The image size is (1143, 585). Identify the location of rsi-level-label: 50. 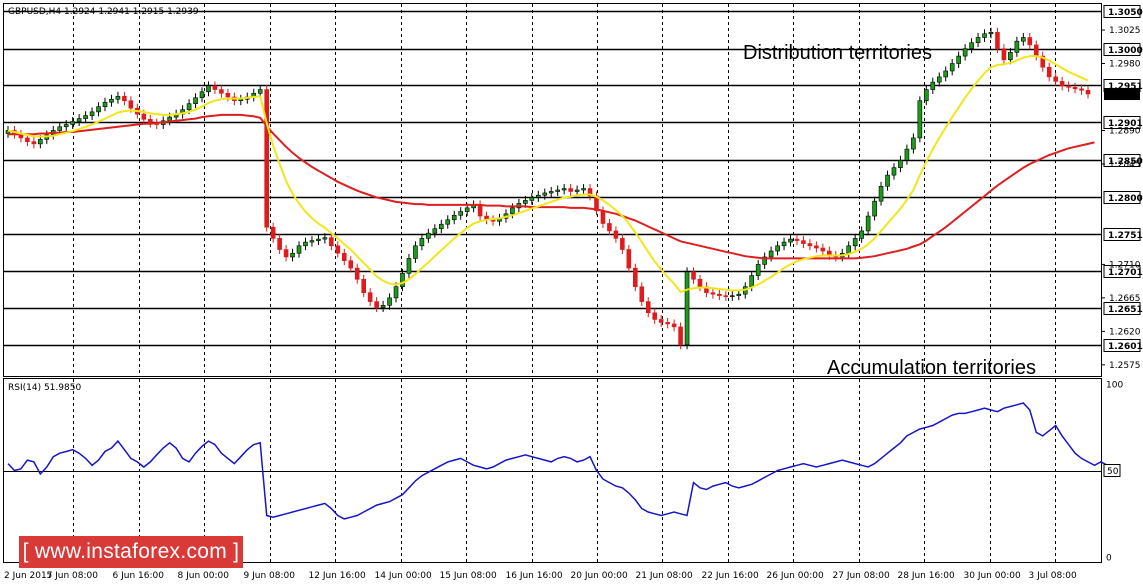
(1113, 472).